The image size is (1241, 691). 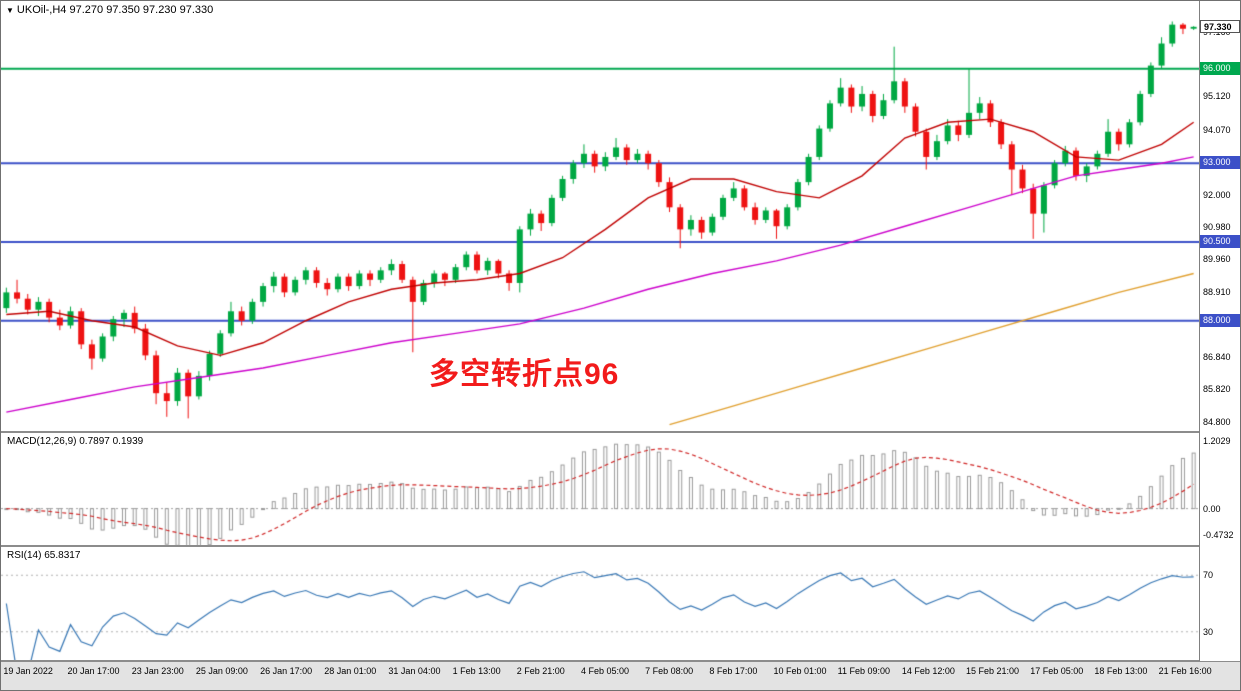 What do you see at coordinates (524, 374) in the screenshot?
I see `chart-annotation-text: 多空转折点96` at bounding box center [524, 374].